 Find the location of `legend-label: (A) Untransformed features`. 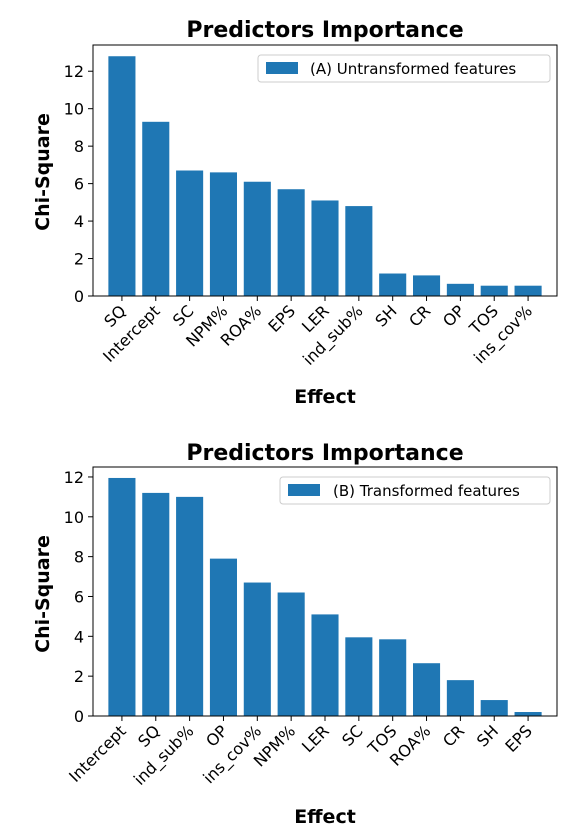

legend-label: (A) Untransformed features is located at coordinates (413, 69).